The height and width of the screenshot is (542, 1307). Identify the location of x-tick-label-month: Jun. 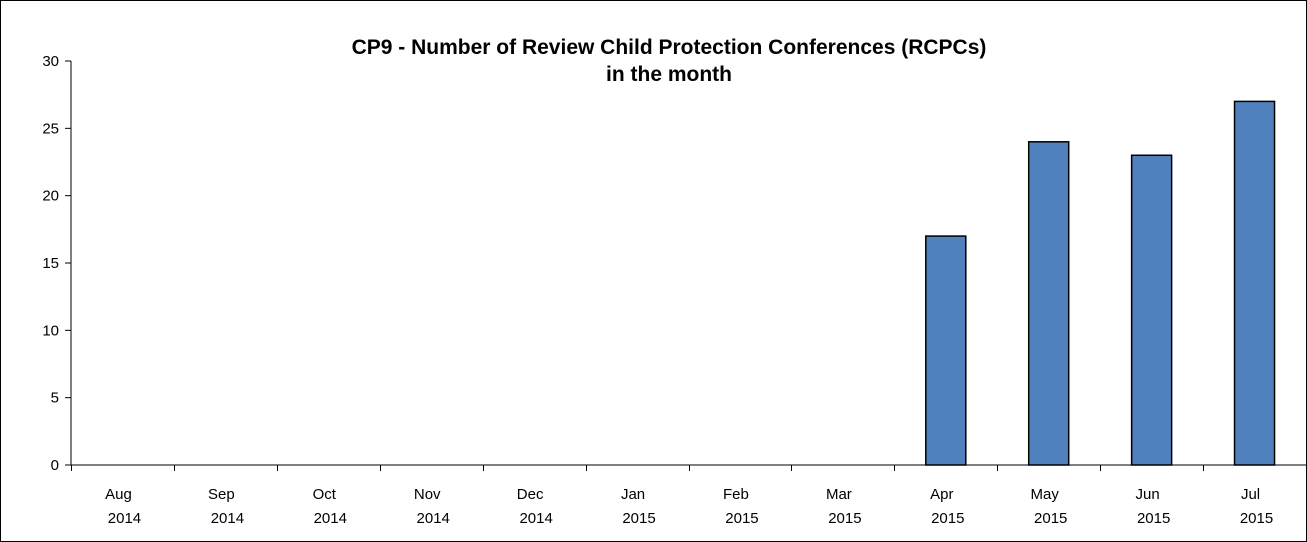
(1148, 494).